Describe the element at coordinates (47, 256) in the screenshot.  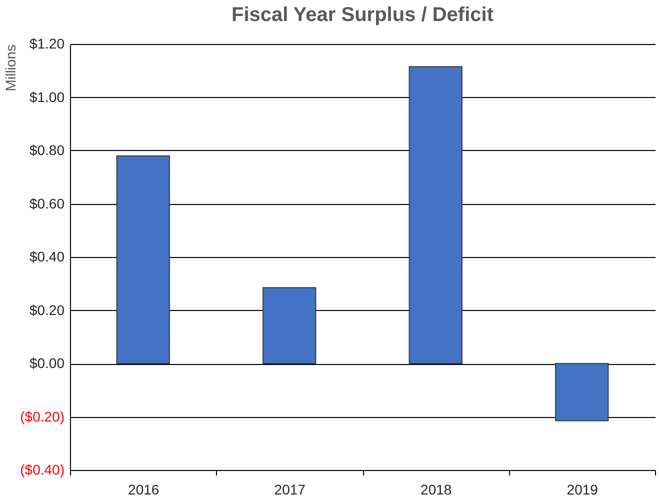
I see `y-tick-label: $0.40` at that location.